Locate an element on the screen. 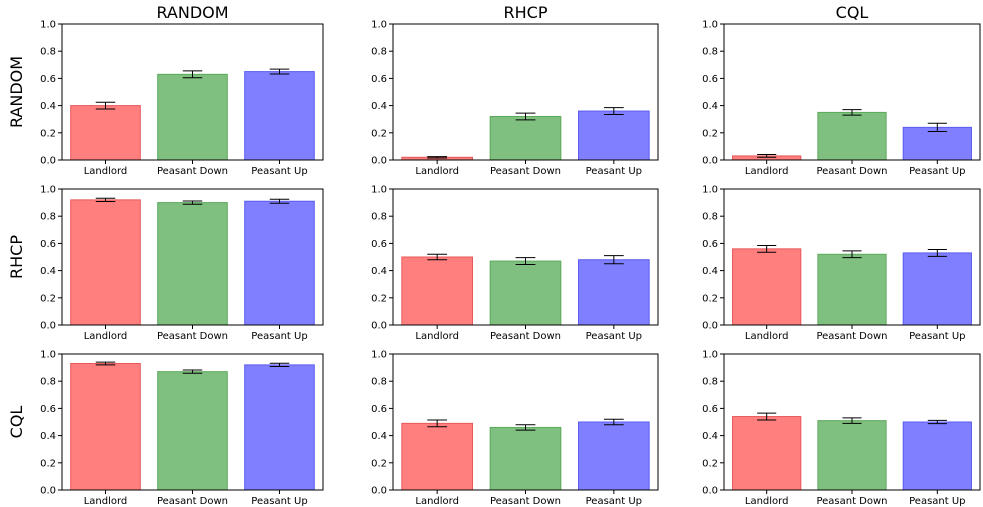  column-title: CQL is located at coordinates (852, 12).